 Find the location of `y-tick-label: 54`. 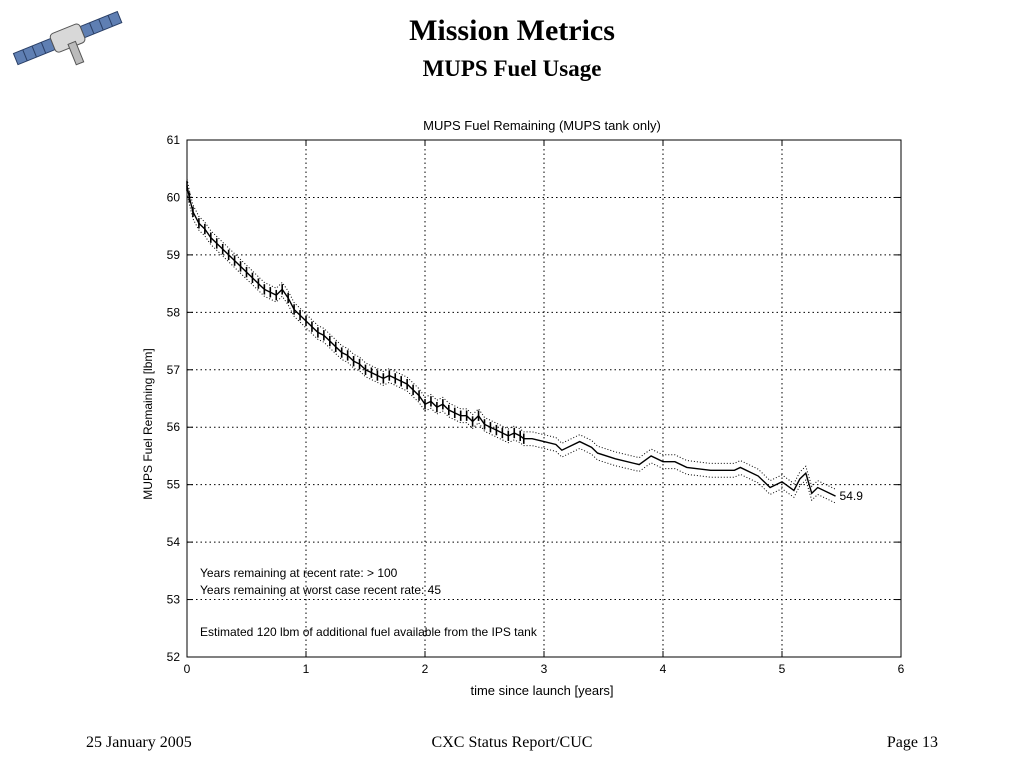

y-tick-label: 54 is located at coordinates (174, 542).